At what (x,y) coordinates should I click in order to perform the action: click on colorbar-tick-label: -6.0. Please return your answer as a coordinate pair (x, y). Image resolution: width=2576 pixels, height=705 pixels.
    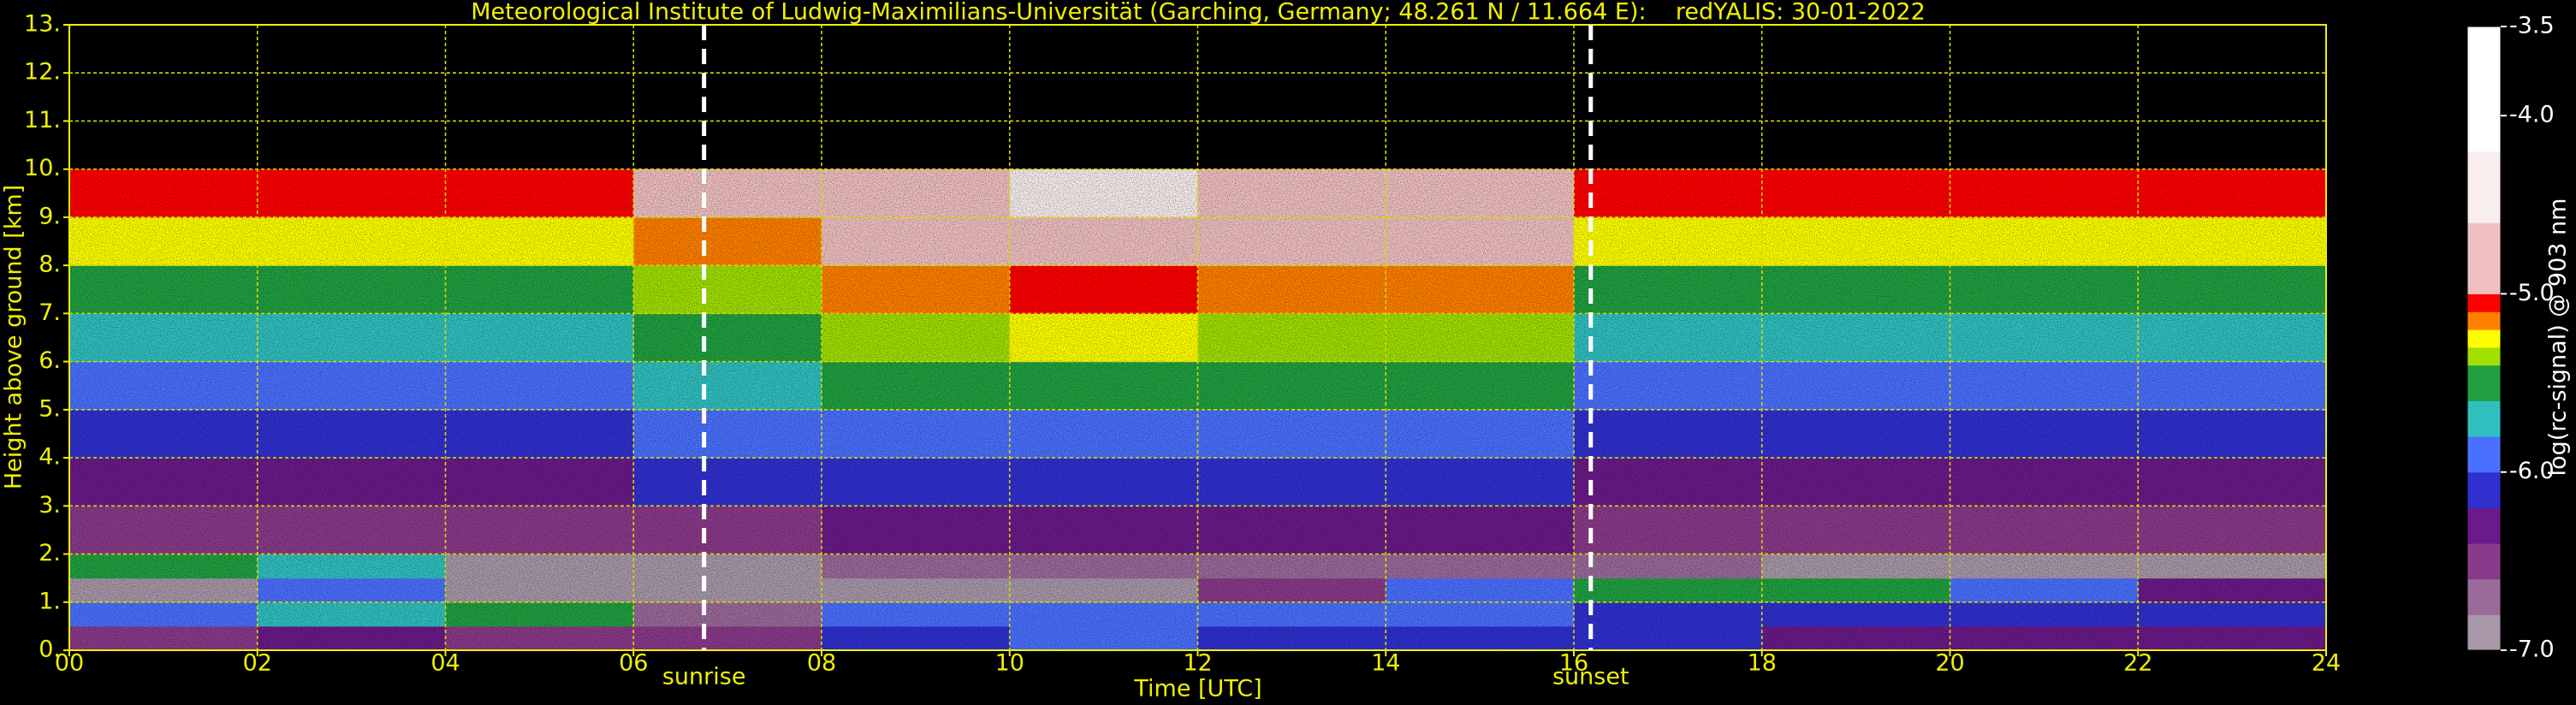
    Looking at the image, I should click on (2532, 471).